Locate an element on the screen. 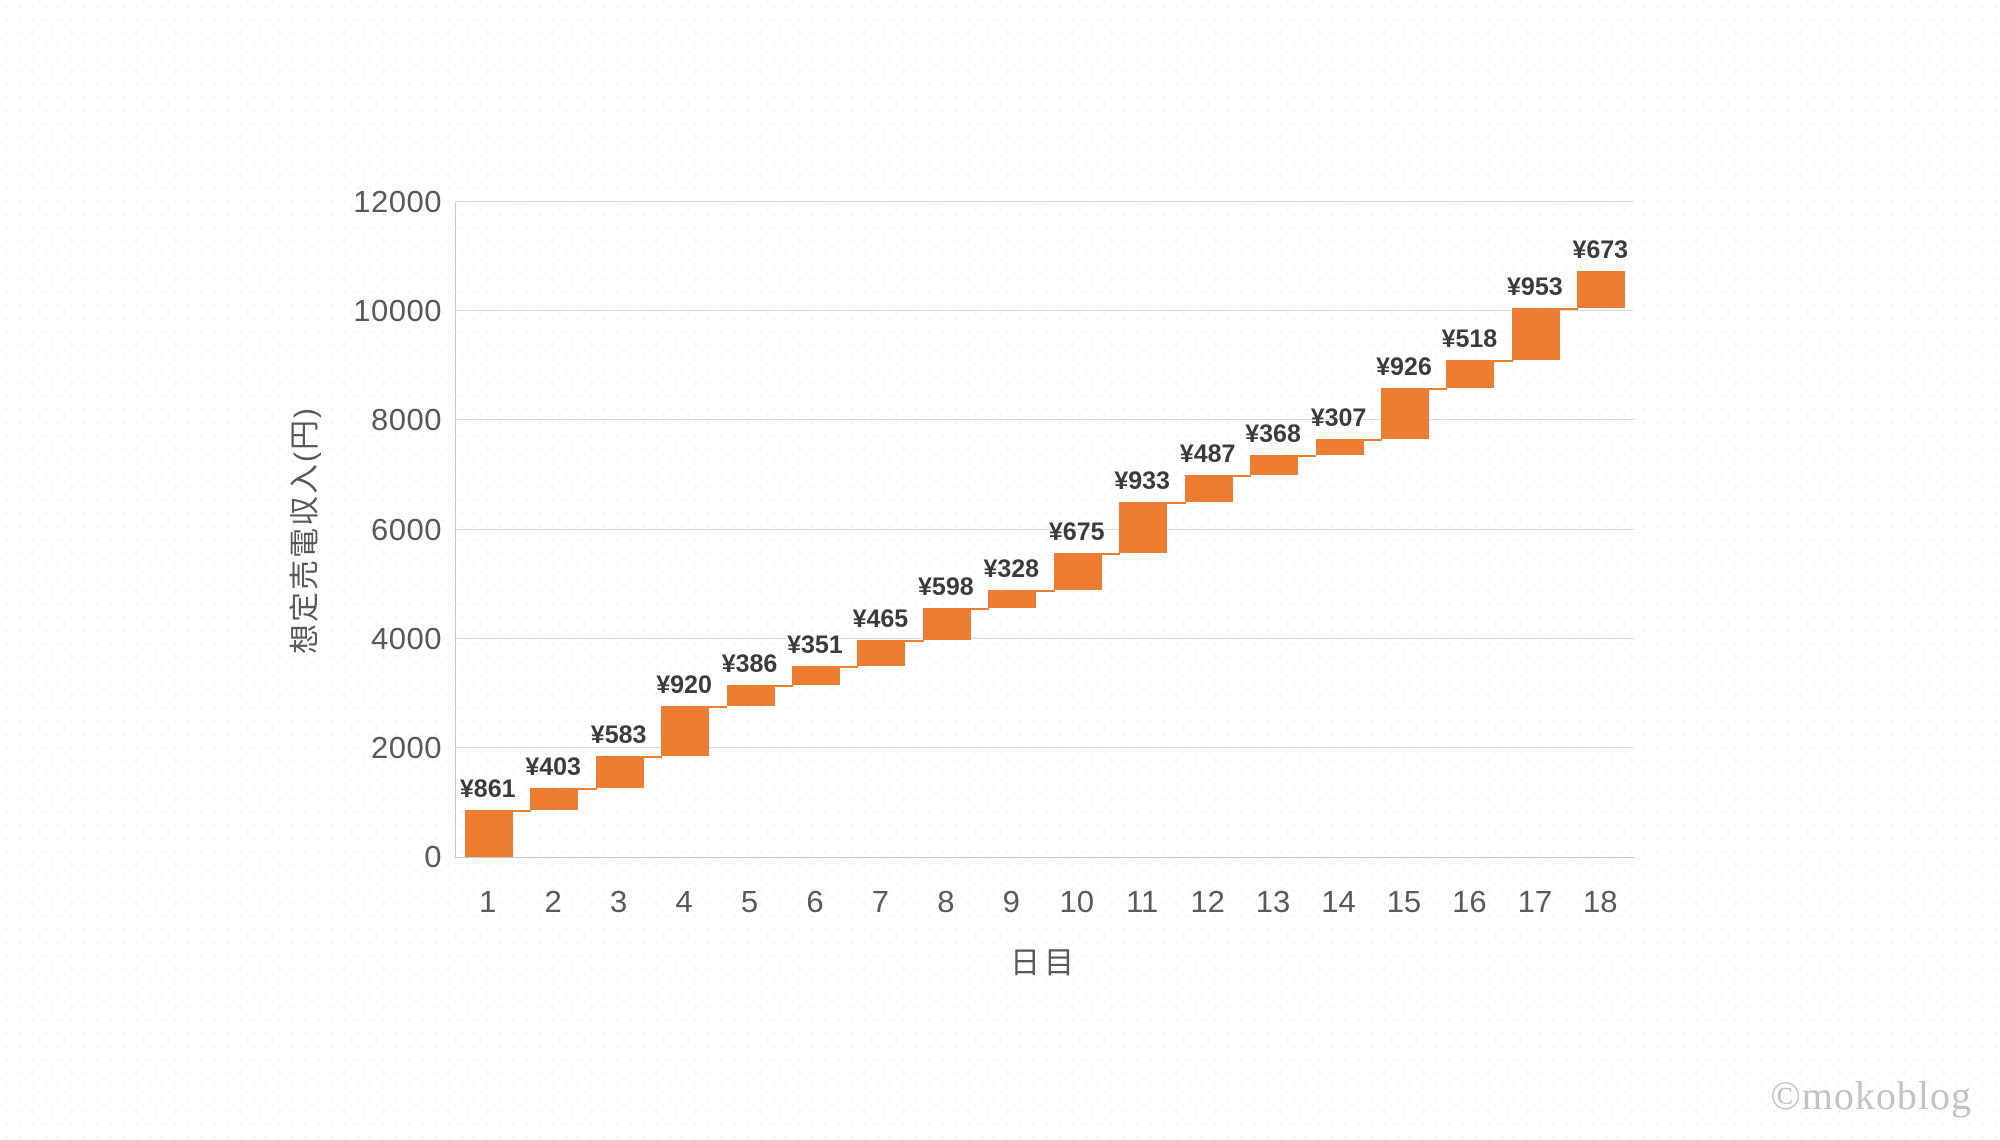 The image size is (2000, 1140). x-tick-label: 3 is located at coordinates (618, 901).